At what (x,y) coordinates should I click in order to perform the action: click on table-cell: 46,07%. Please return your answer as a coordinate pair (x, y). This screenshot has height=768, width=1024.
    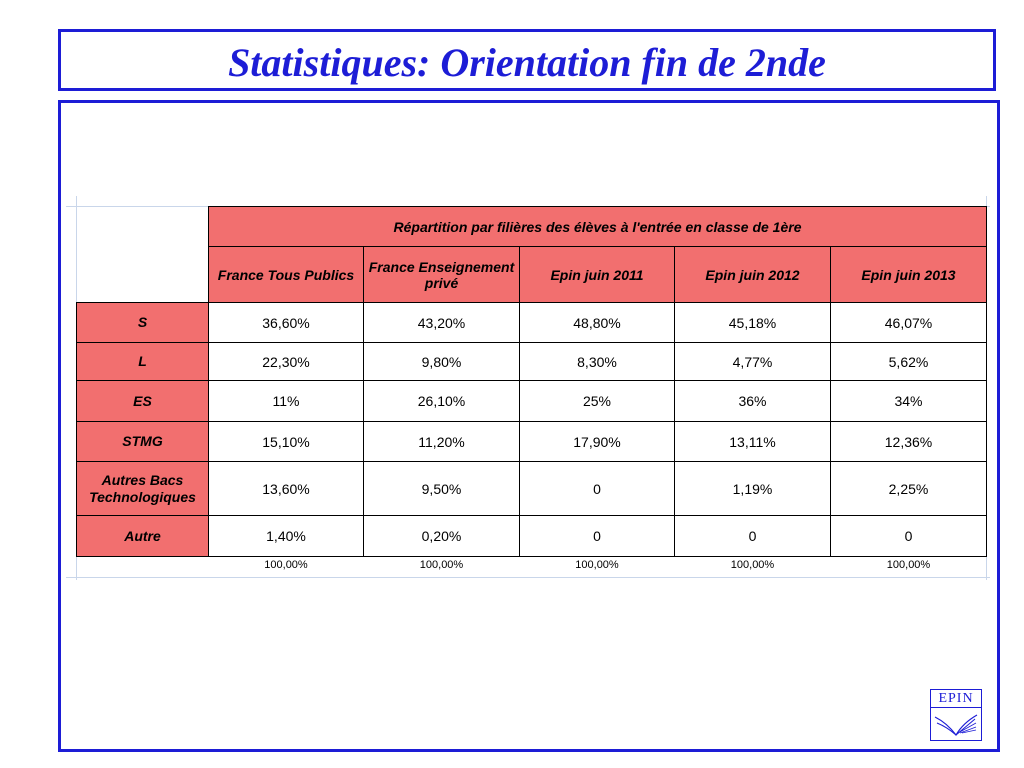
    Looking at the image, I should click on (908, 322).